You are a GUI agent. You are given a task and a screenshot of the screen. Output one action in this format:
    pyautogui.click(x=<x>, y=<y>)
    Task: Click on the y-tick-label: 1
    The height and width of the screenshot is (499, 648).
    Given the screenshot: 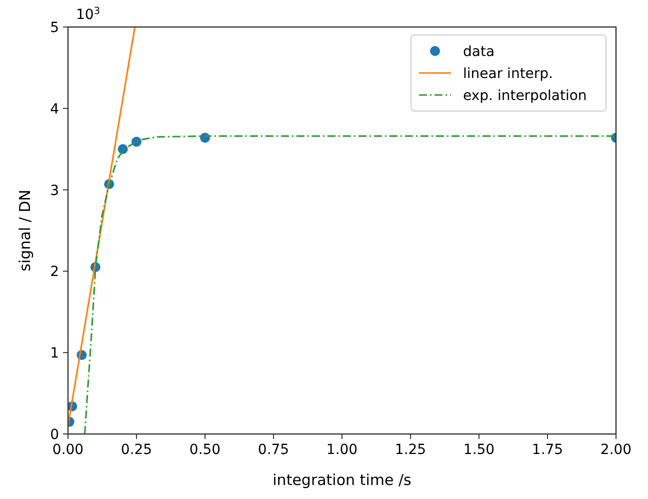 What is the action you would take?
    pyautogui.click(x=54, y=354)
    